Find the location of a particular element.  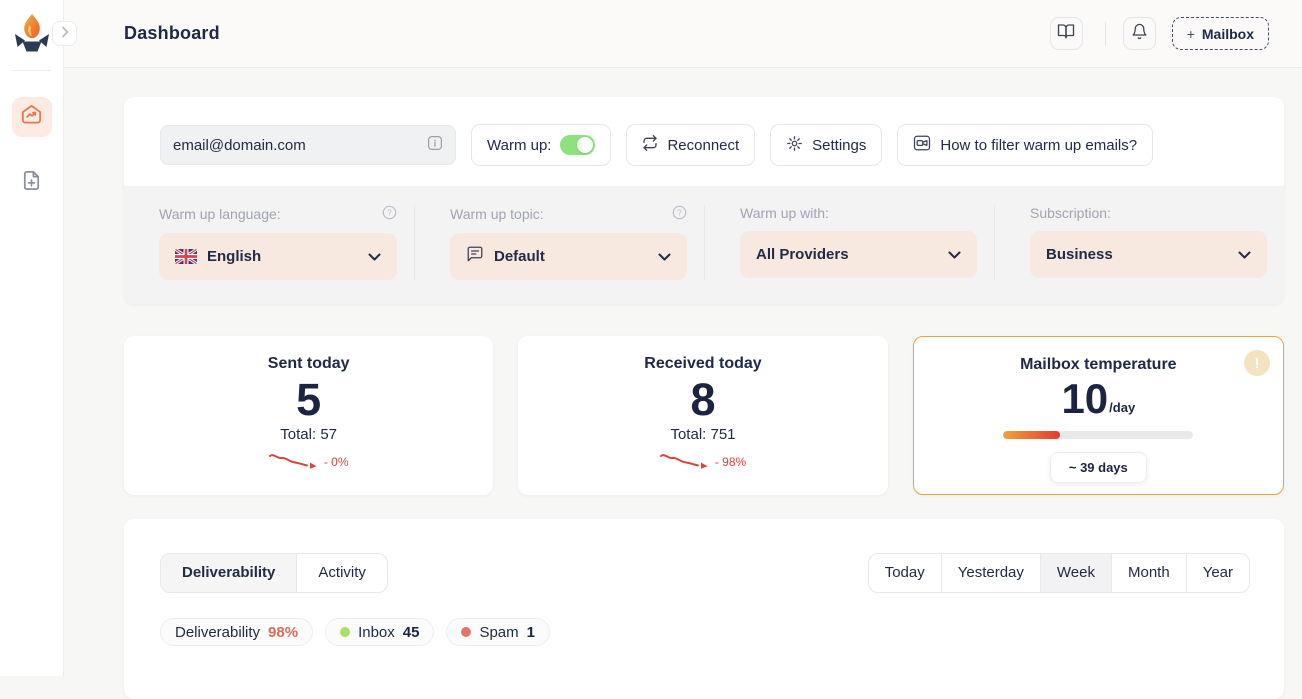

warmup-label: Warm up: is located at coordinates (519, 145).